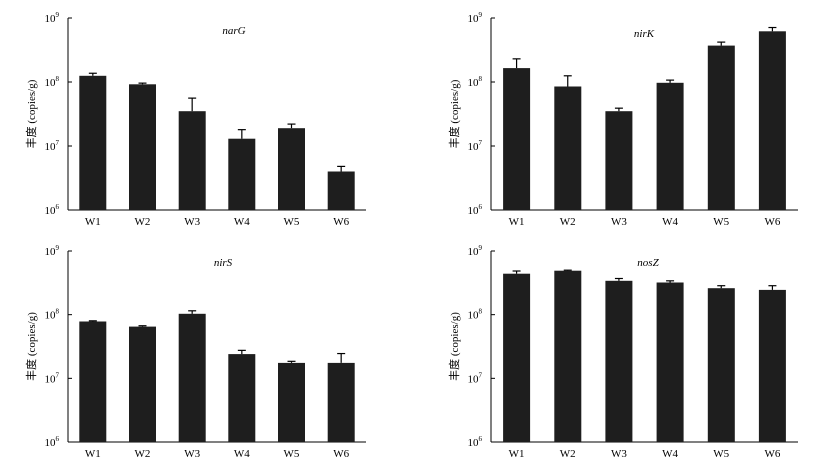 This screenshot has width=834, height=473. Describe the element at coordinates (648, 263) in the screenshot. I see `panel-title: nosZ` at that location.